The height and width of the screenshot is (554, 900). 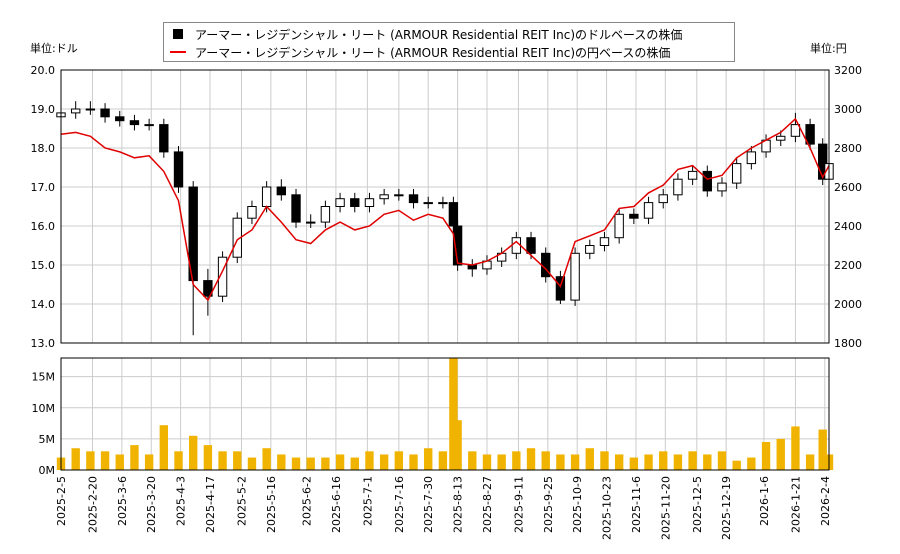 I want to click on x-tick-label: 2025-10-23, so click(x=607, y=508).